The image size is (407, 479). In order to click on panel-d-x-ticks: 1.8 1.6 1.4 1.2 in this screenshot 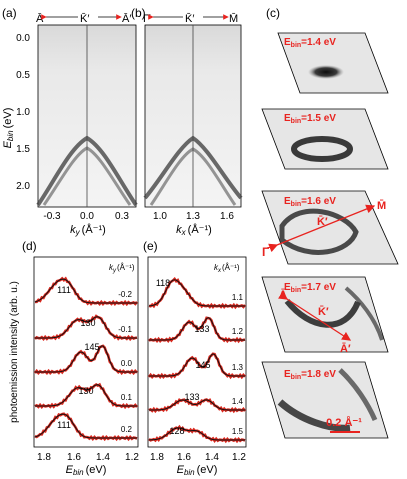, I will do `click(88, 457)`.